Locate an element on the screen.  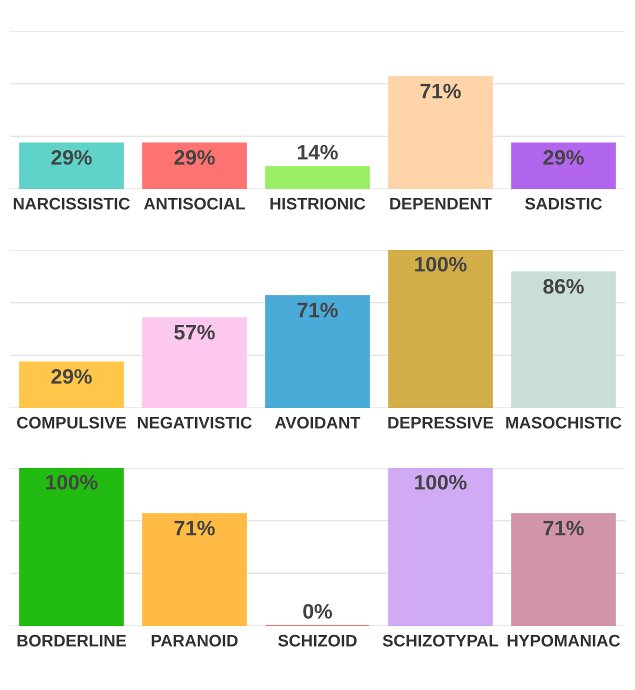
x-tick-label: MASOCHISTIC is located at coordinates (564, 422).